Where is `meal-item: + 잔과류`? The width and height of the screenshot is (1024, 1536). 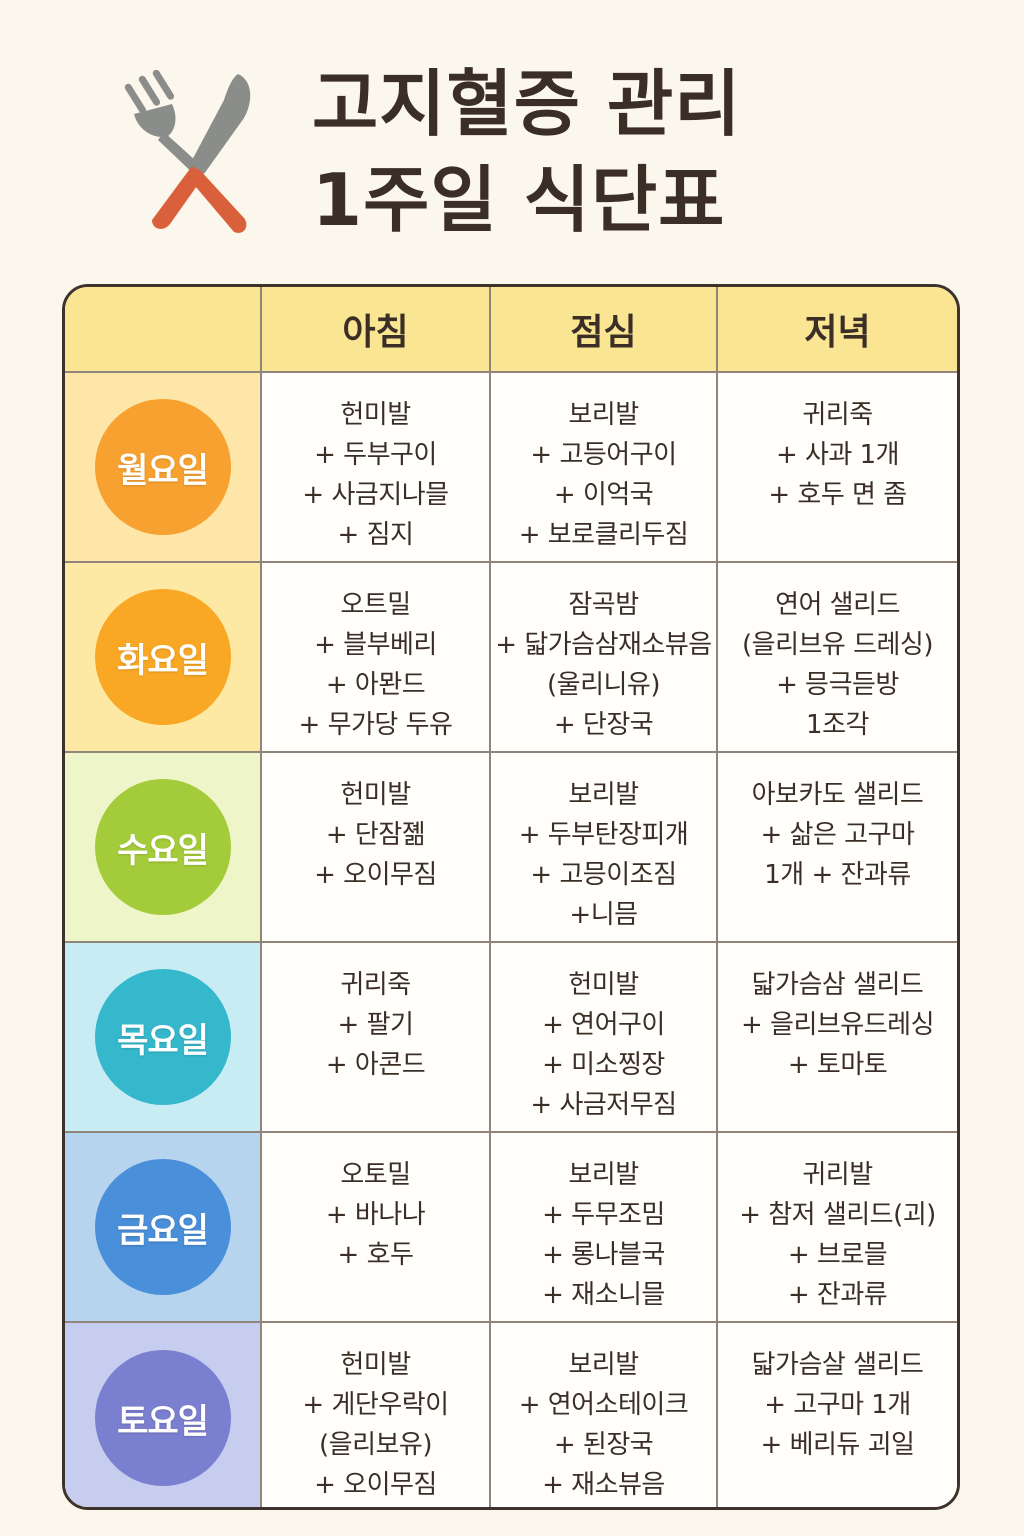
meal-item: + 잔과류 is located at coordinates (837, 1295).